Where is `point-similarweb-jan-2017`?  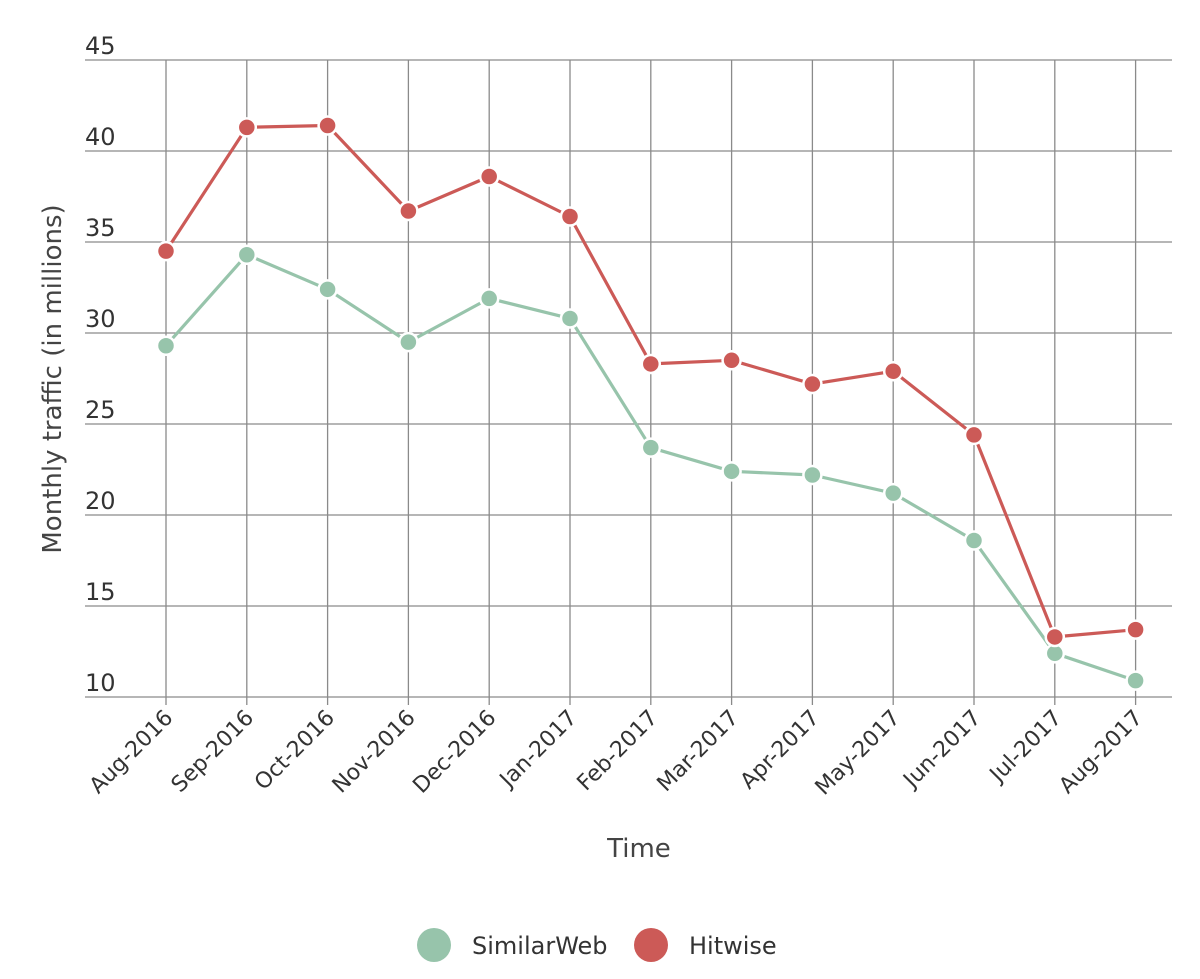 point-similarweb-jan-2017 is located at coordinates (570, 318).